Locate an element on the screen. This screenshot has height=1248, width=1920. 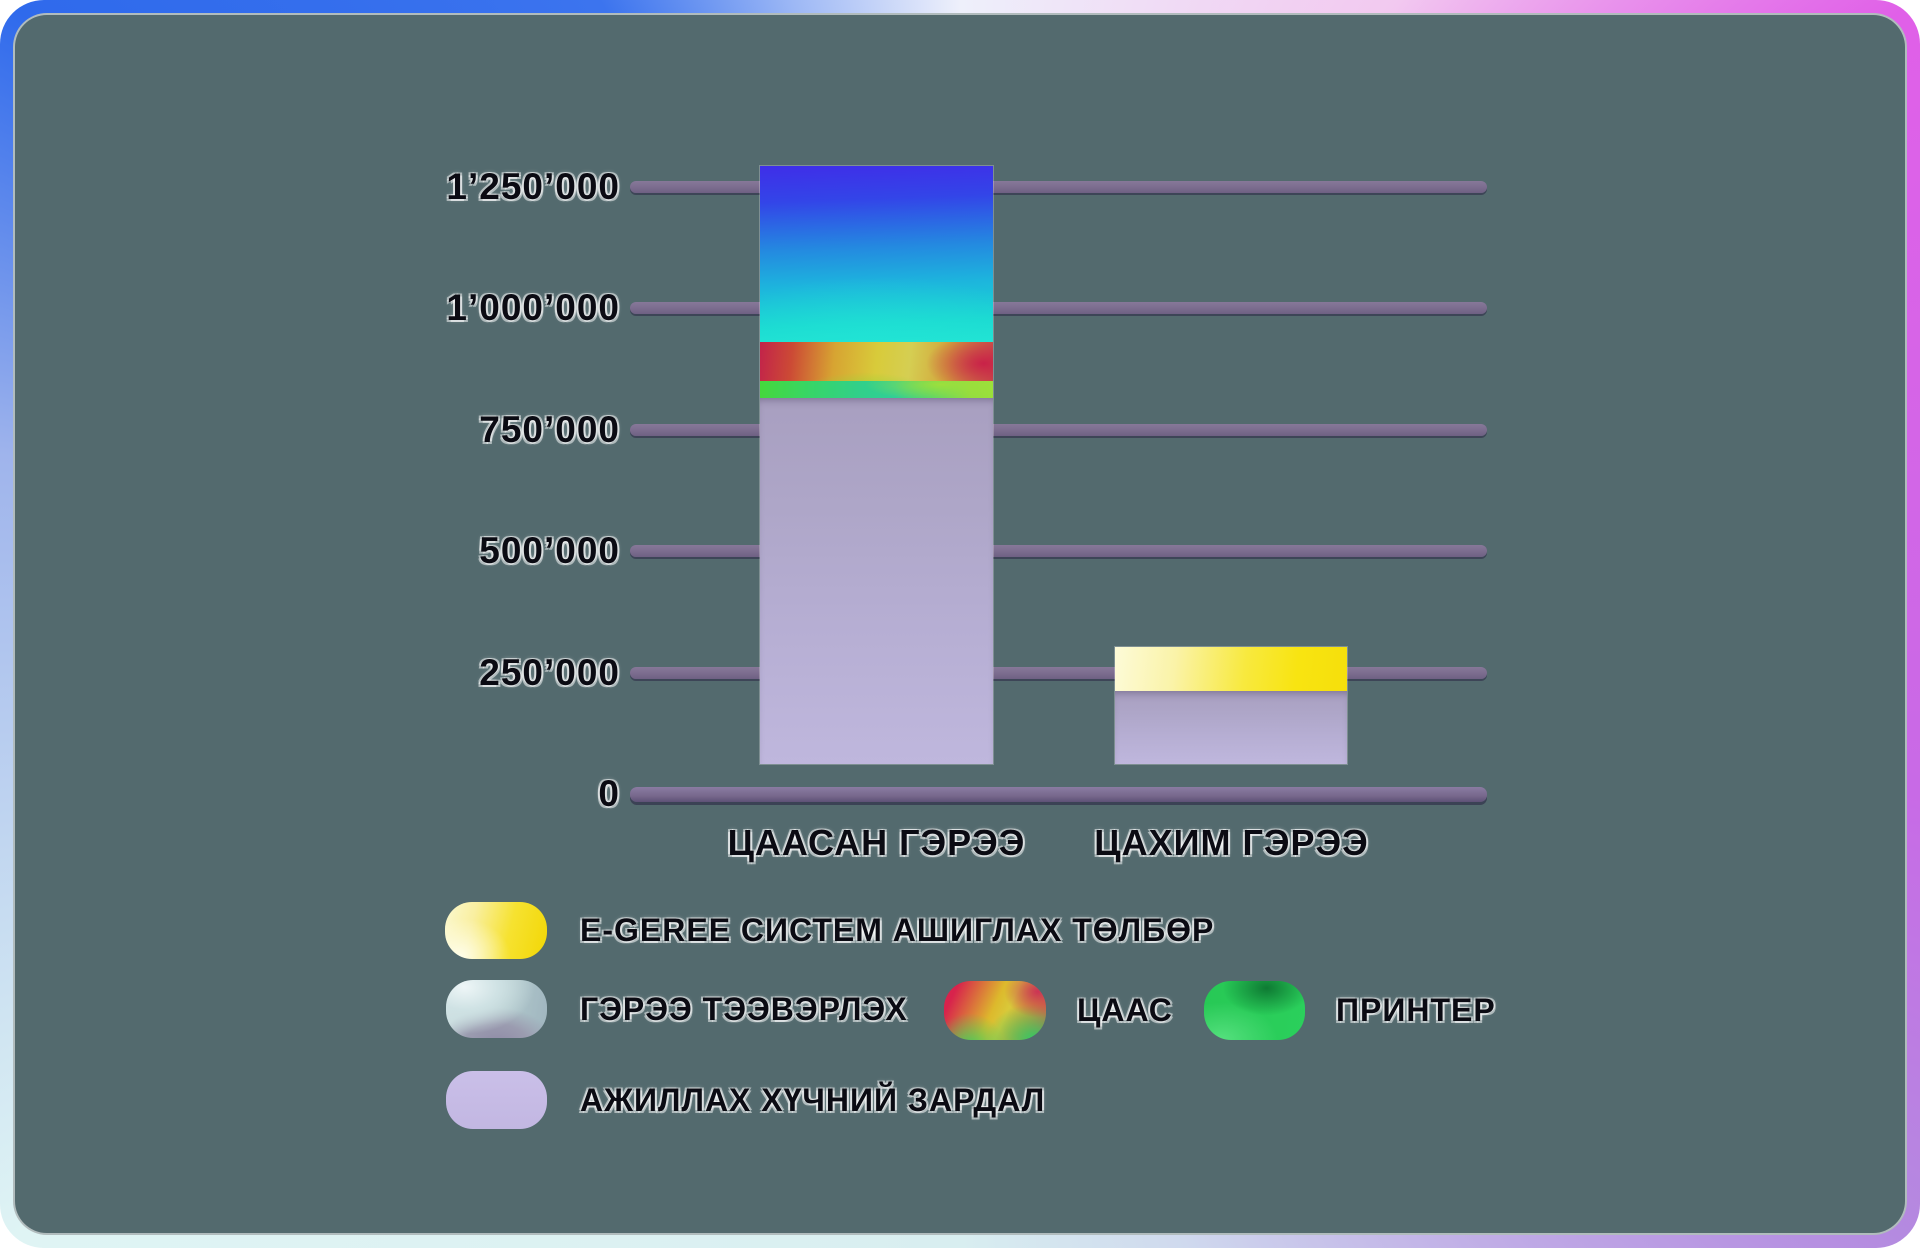
stacked-bar-electronic-contract is located at coordinates (1231, 705).